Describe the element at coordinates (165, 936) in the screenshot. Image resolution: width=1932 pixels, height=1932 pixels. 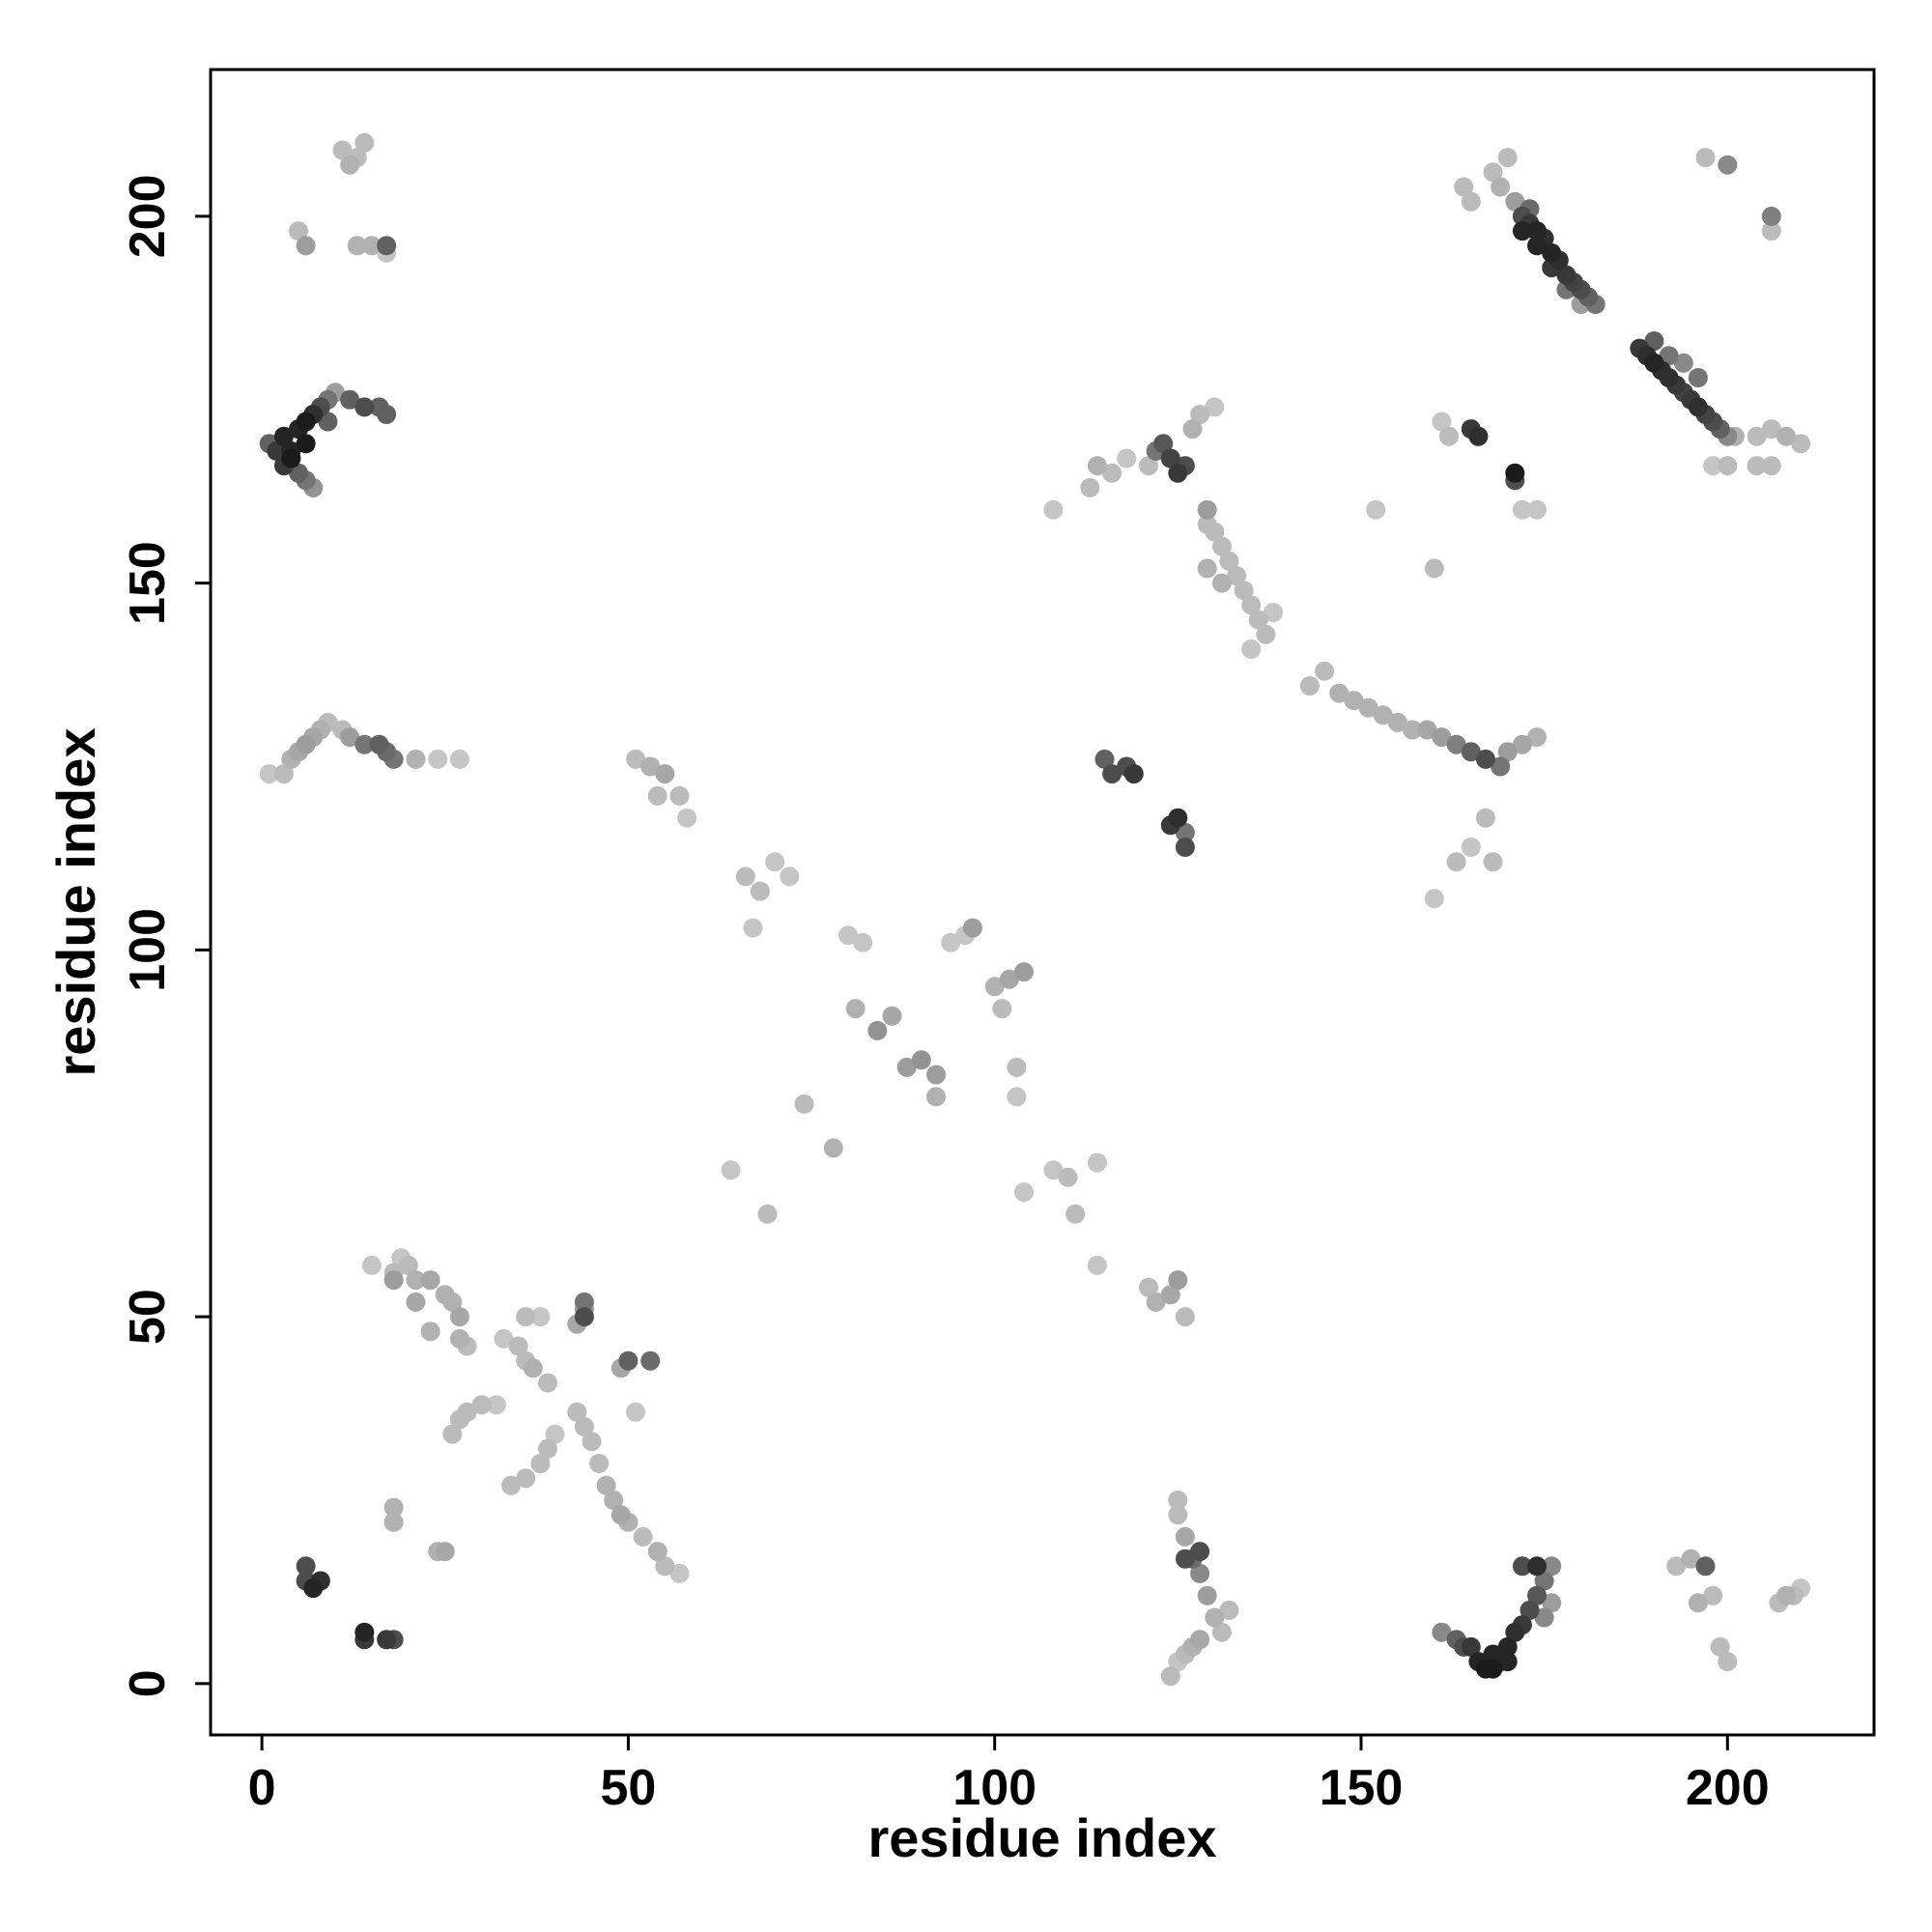
I see `y-axis: 0 50 100 150 200` at that location.